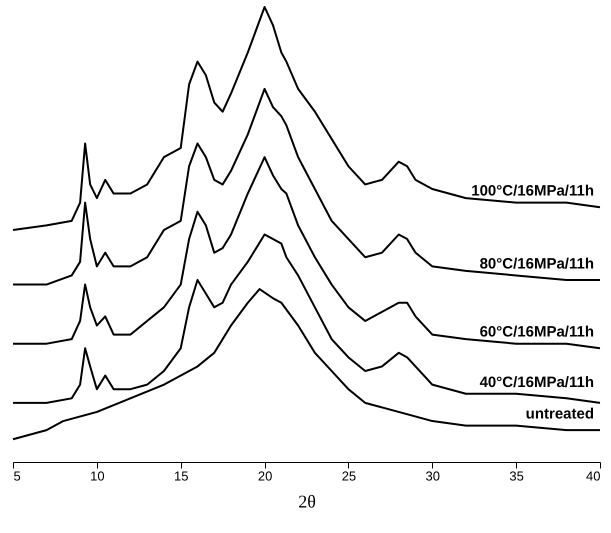  Describe the element at coordinates (181, 476) in the screenshot. I see `x-tick-label: 15` at that location.